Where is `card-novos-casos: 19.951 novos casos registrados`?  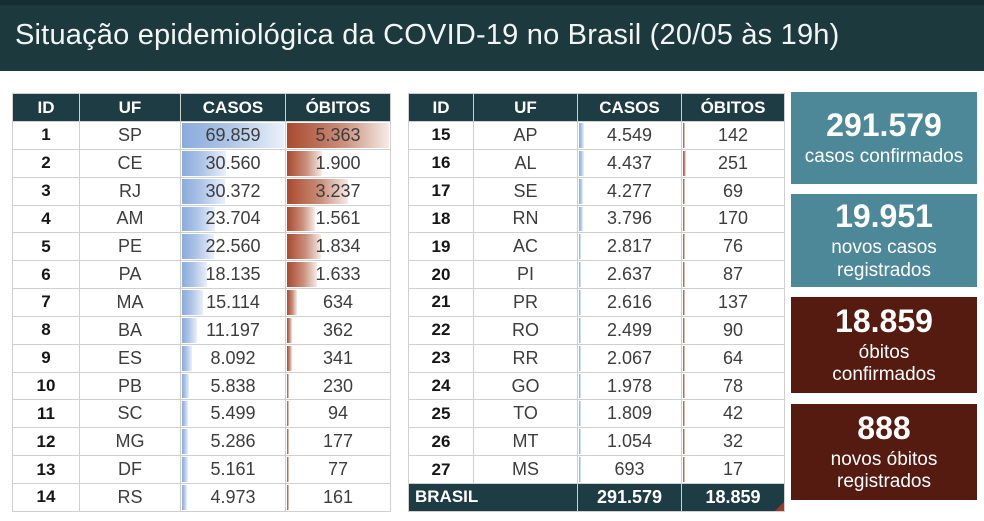
card-novos-casos: 19.951 novos casos registrados is located at coordinates (884, 240).